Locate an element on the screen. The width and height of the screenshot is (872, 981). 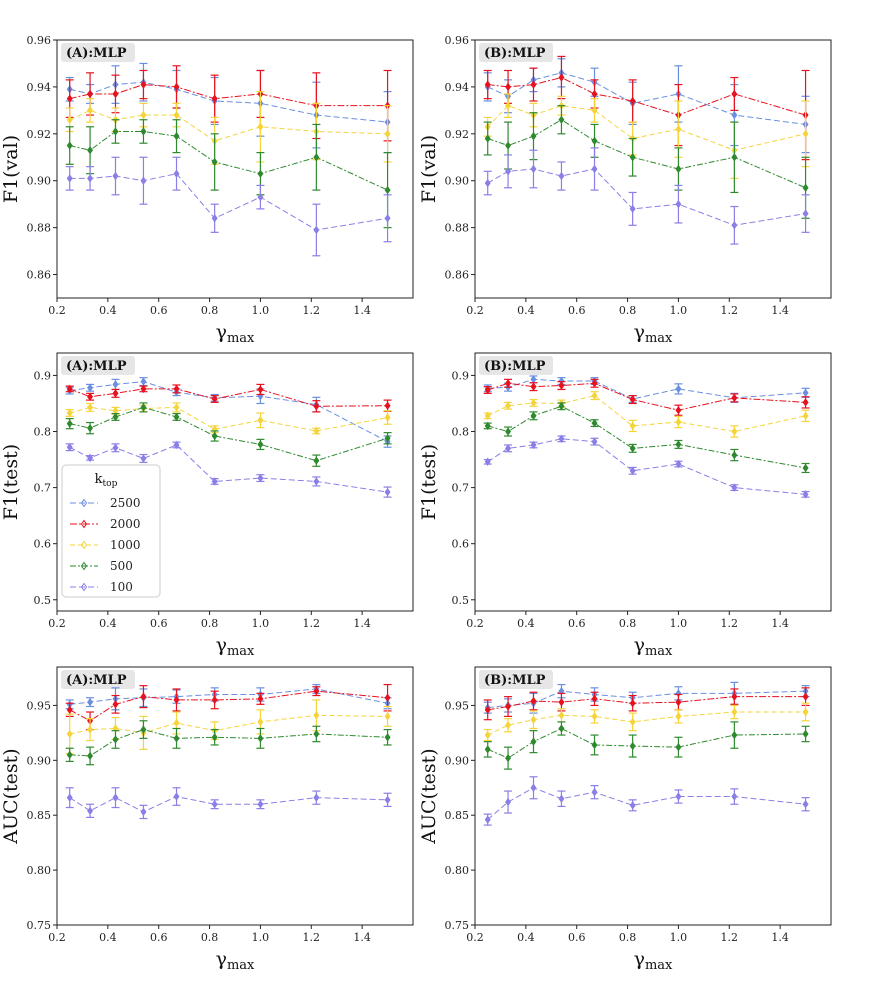
y-tick-label: 0.92 is located at coordinates (39, 134).